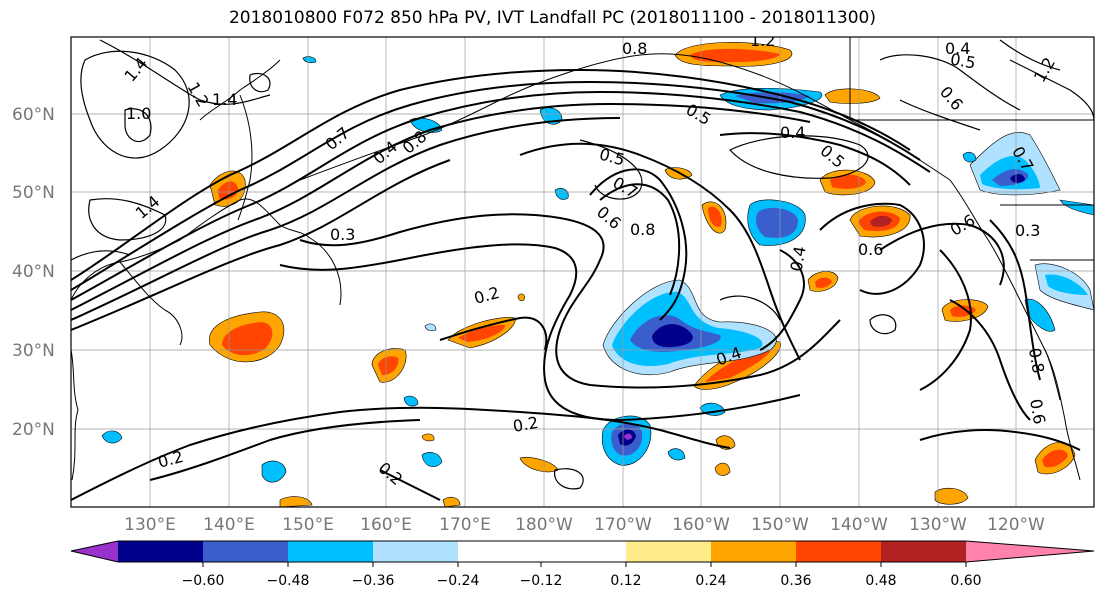  What do you see at coordinates (625, 581) in the screenshot?
I see `colorbar-tick-label: 0.12` at bounding box center [625, 581].